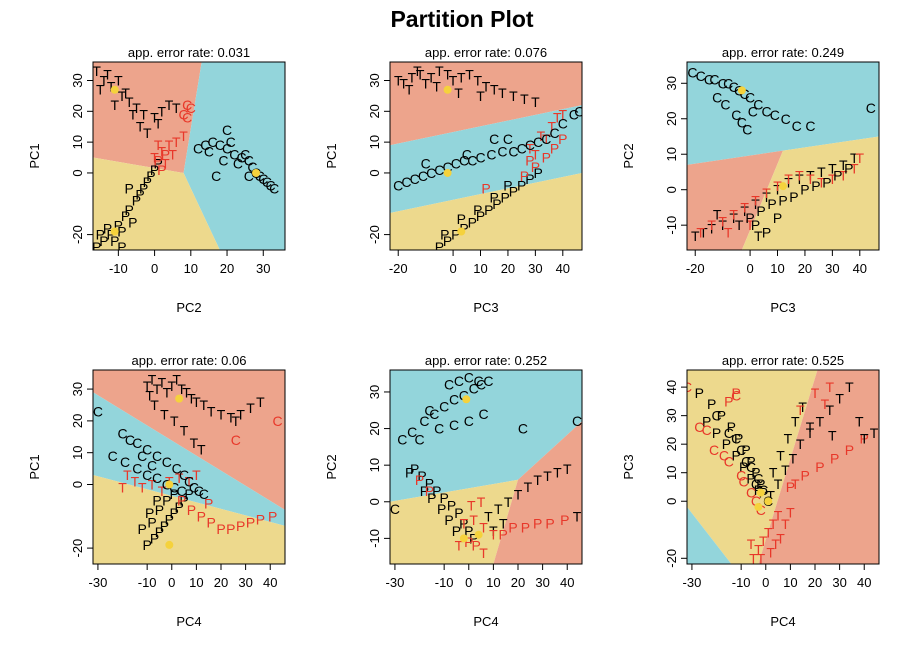  Describe the element at coordinates (709, 535) in the screenshot. I see `region-c` at that location.